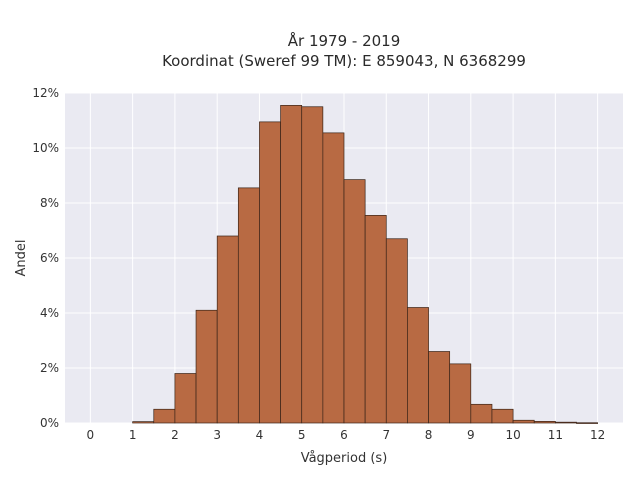  Describe the element at coordinates (49, 258) in the screenshot. I see `y-tick-label-3: 6%` at that location.